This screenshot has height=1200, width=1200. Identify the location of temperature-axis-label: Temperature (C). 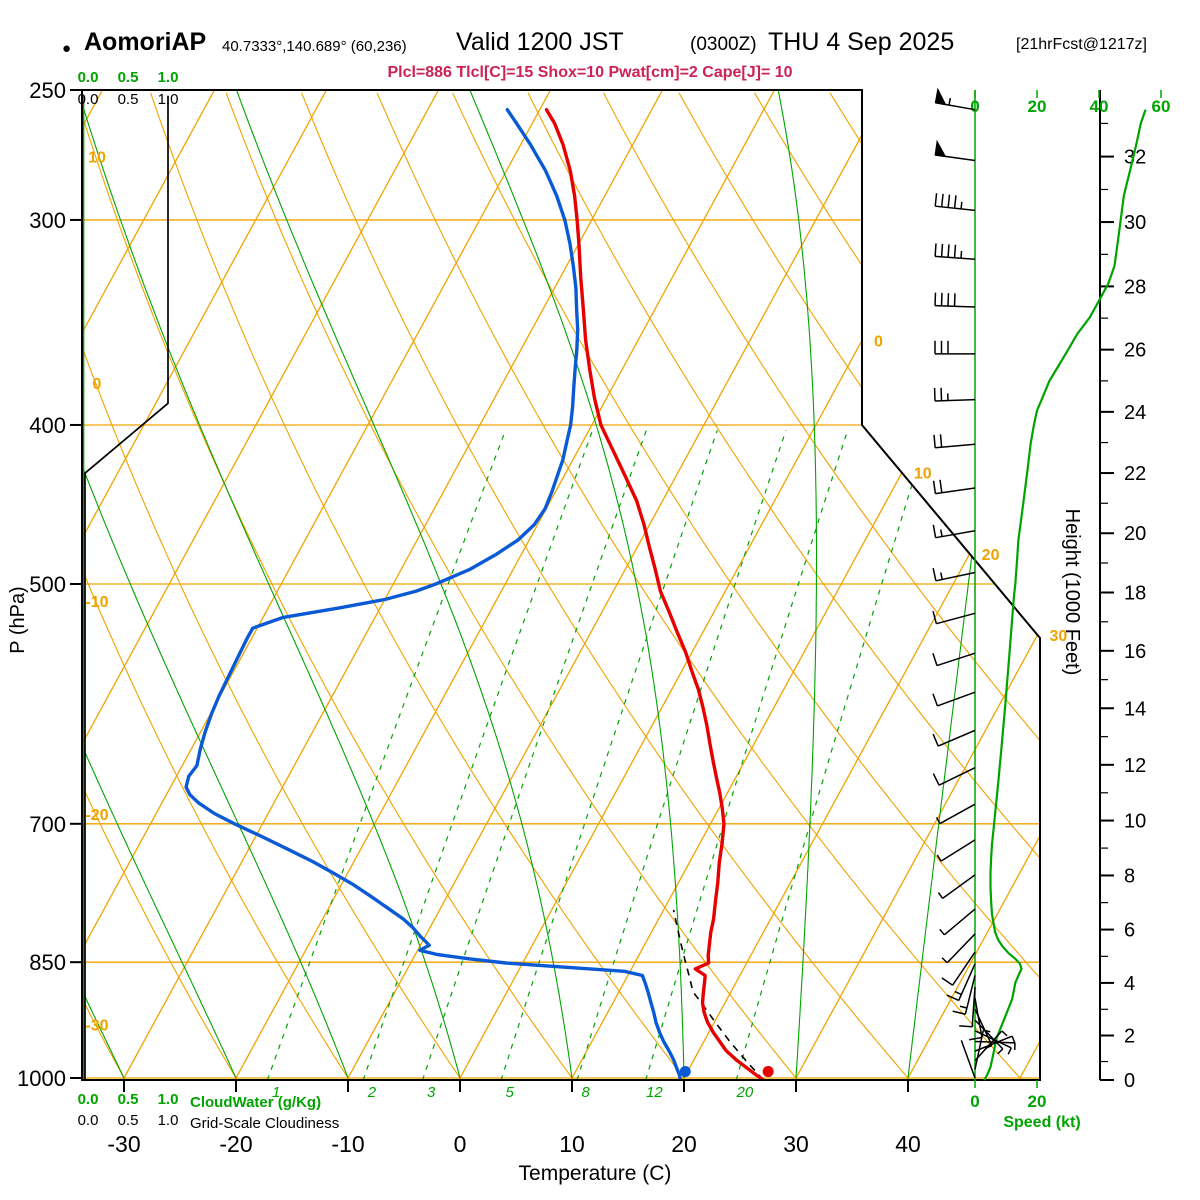
(595, 1173).